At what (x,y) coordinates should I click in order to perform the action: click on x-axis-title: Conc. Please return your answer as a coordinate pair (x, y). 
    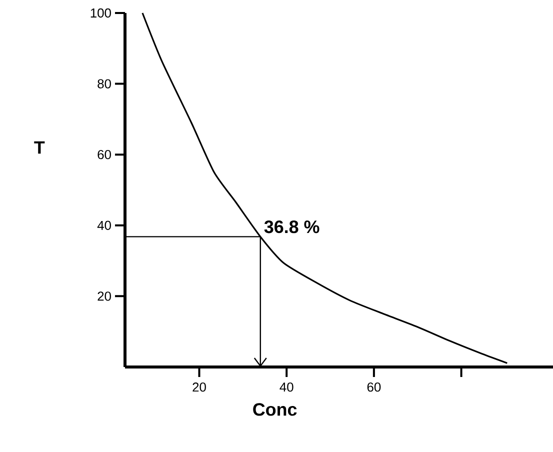
    Looking at the image, I should click on (275, 409).